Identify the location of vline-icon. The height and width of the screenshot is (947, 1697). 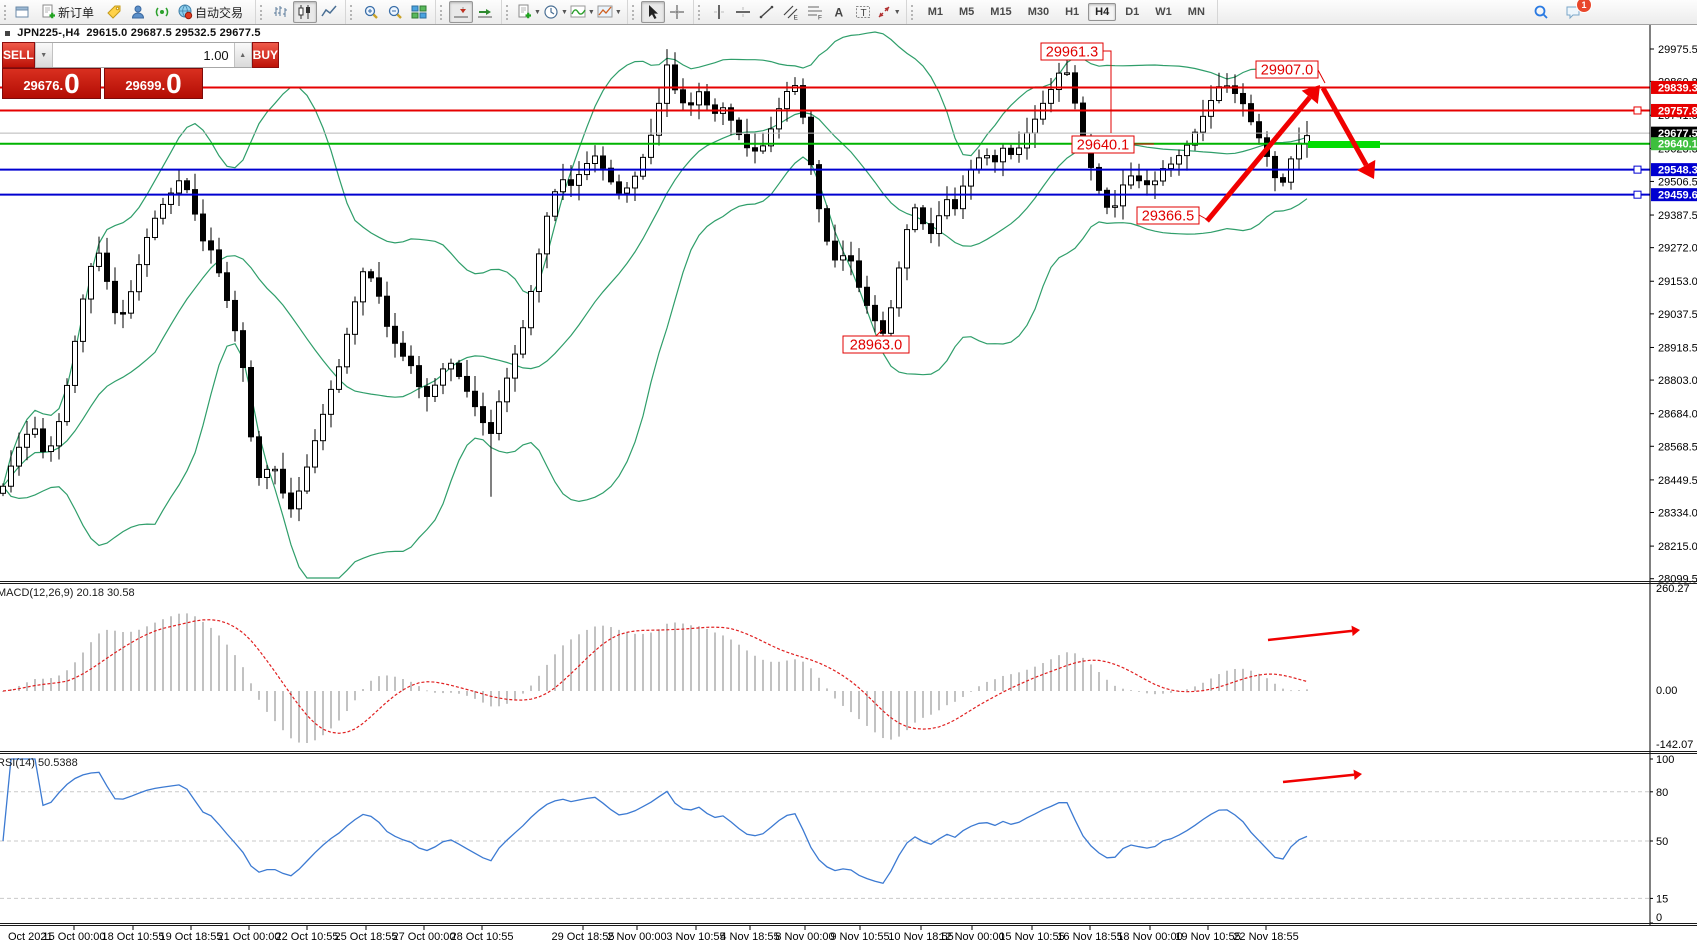
(718, 12).